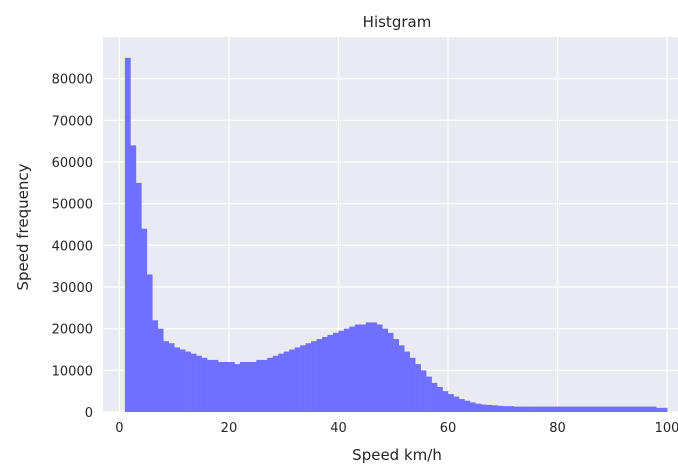  I want to click on y-tick-label: 50000, so click(72, 205).